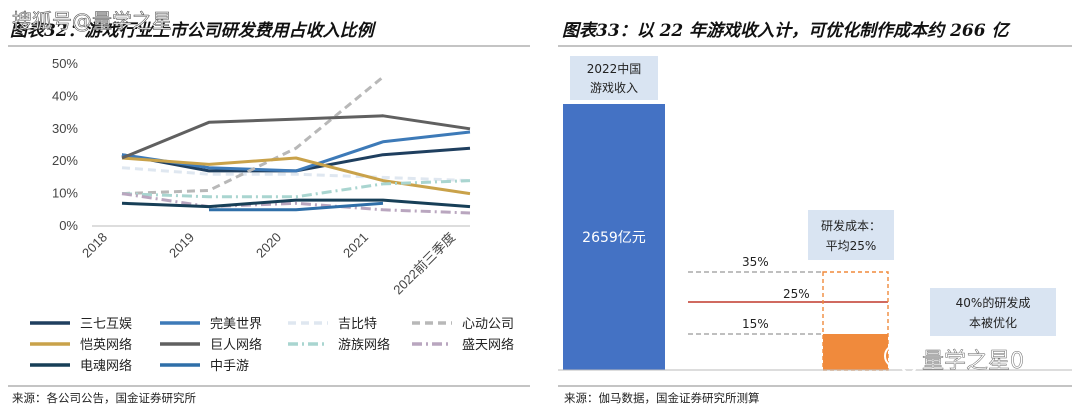 The image size is (1080, 410). What do you see at coordinates (106, 324) in the screenshot?
I see `legend-label: 三七互娱` at bounding box center [106, 324].